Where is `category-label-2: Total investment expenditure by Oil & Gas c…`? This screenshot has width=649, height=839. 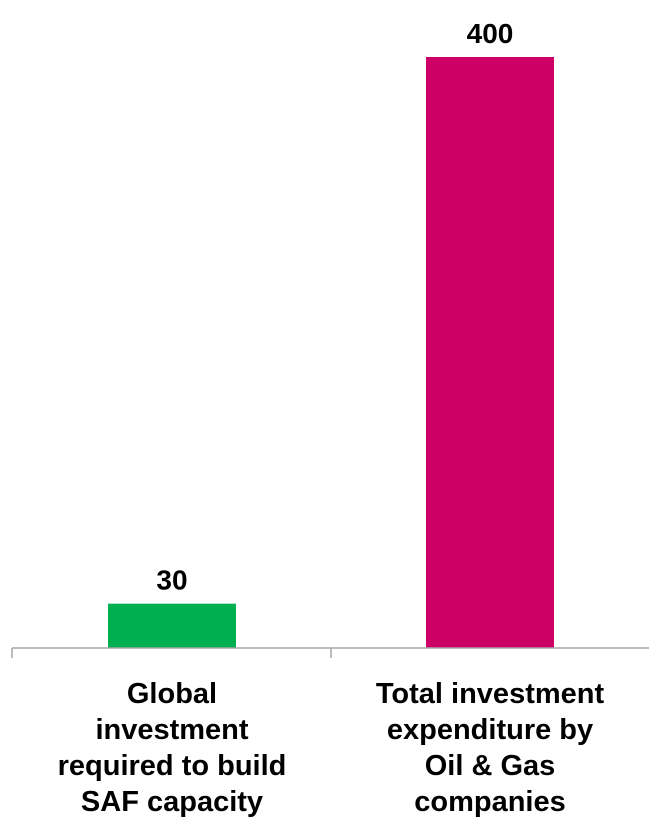 category-label-2: Total investment expenditure by Oil & Gas c… is located at coordinates (490, 748).